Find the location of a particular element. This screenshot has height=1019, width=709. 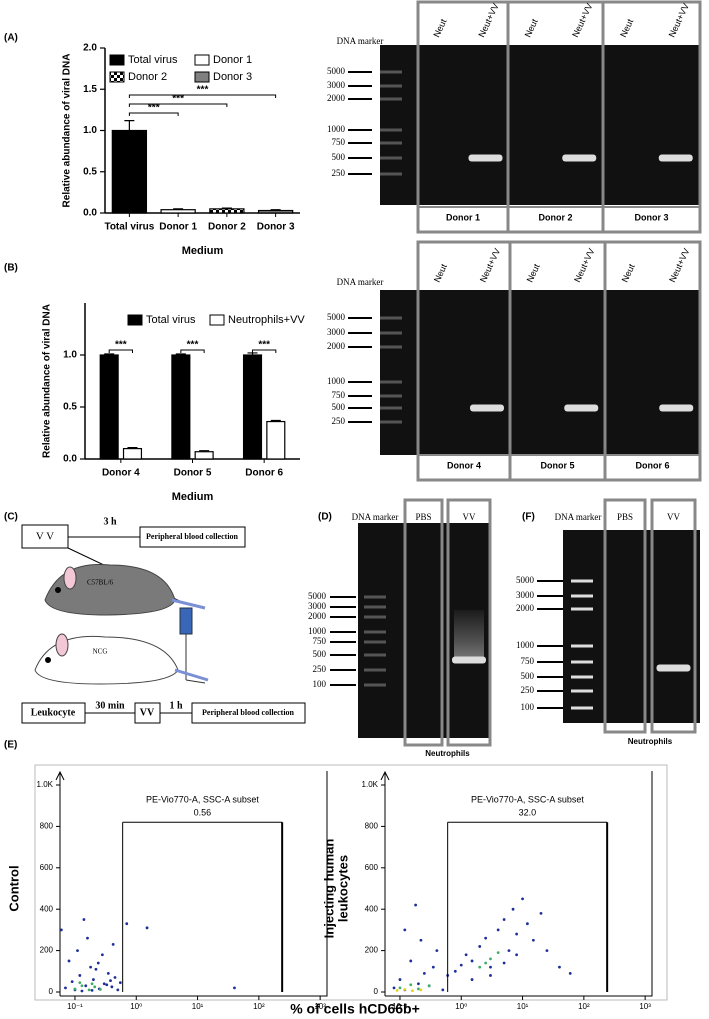

legend-label: Donor 3 is located at coordinates (232, 77).